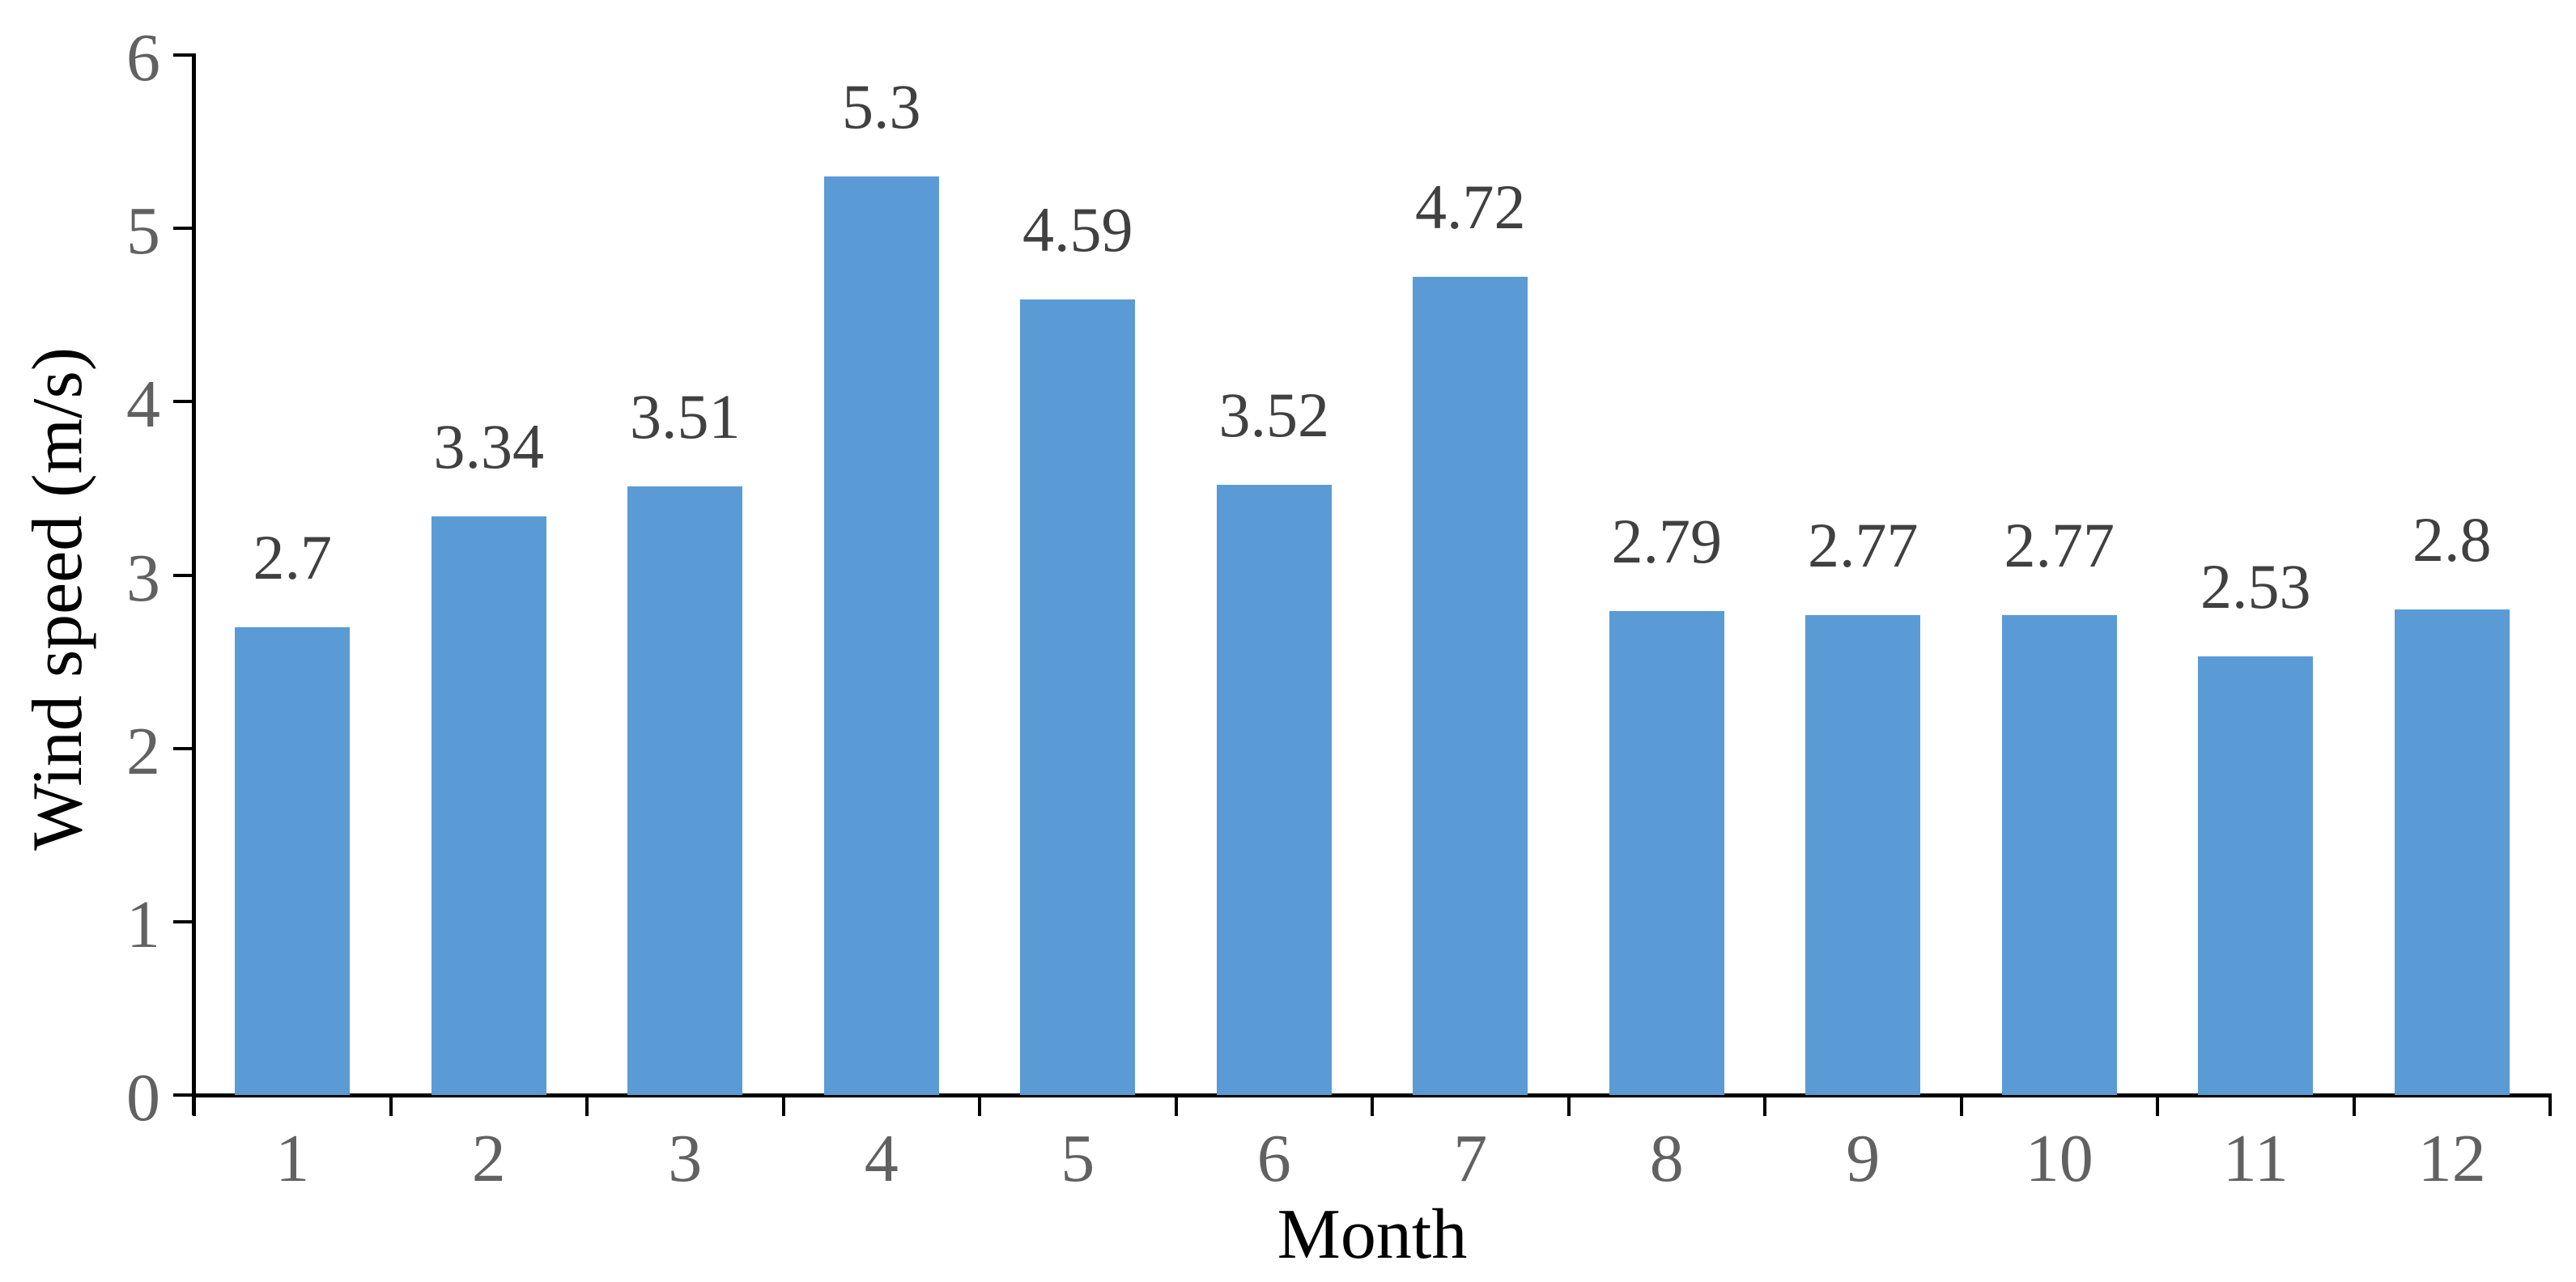 This screenshot has width=2576, height=1282. I want to click on x-tick-label: 2, so click(489, 1159).